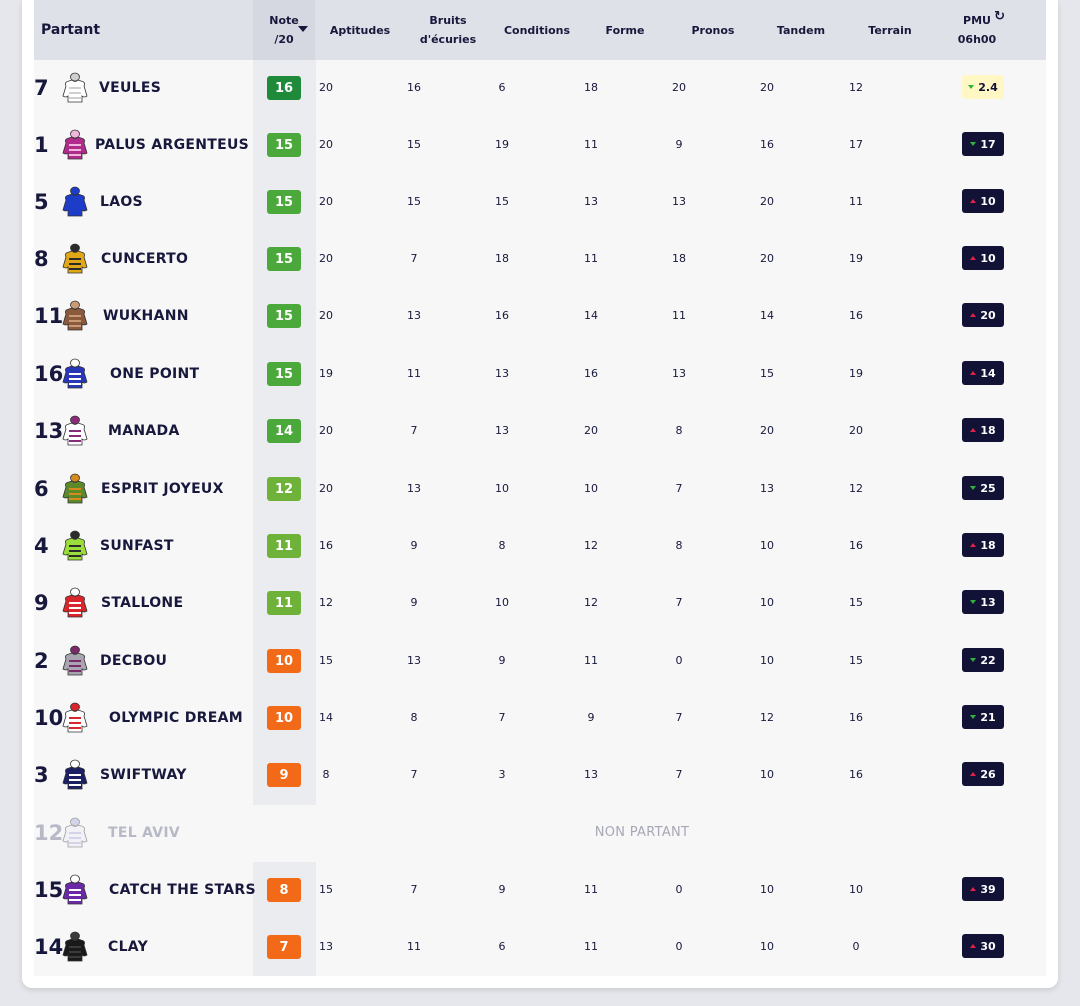 The image size is (1080, 1006). I want to click on table-row: 3 SWIFTWAY 9 8 7 3 13 7 10 16 26, so click(540, 774).